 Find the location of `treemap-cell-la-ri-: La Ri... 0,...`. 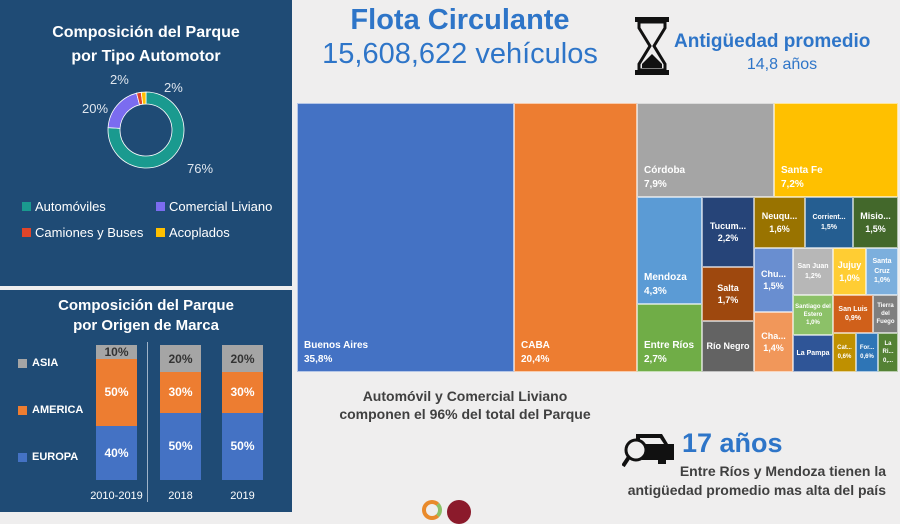

treemap-cell-la-ri-: La Ri... 0,... is located at coordinates (888, 352).